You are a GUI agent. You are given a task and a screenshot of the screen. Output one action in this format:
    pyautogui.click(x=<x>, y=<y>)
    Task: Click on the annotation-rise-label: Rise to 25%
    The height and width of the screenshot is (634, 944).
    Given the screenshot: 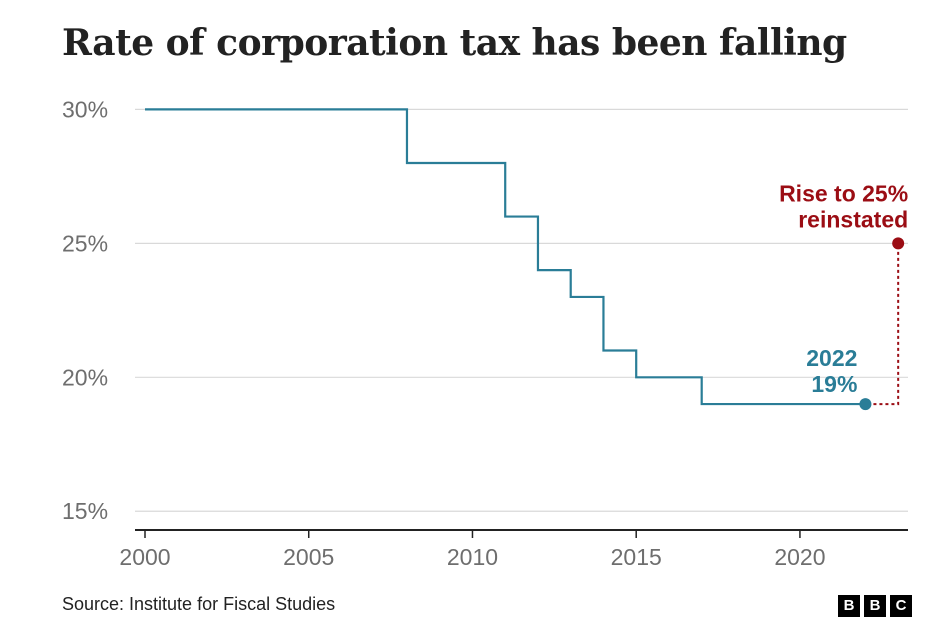 What is the action you would take?
    pyautogui.click(x=843, y=193)
    